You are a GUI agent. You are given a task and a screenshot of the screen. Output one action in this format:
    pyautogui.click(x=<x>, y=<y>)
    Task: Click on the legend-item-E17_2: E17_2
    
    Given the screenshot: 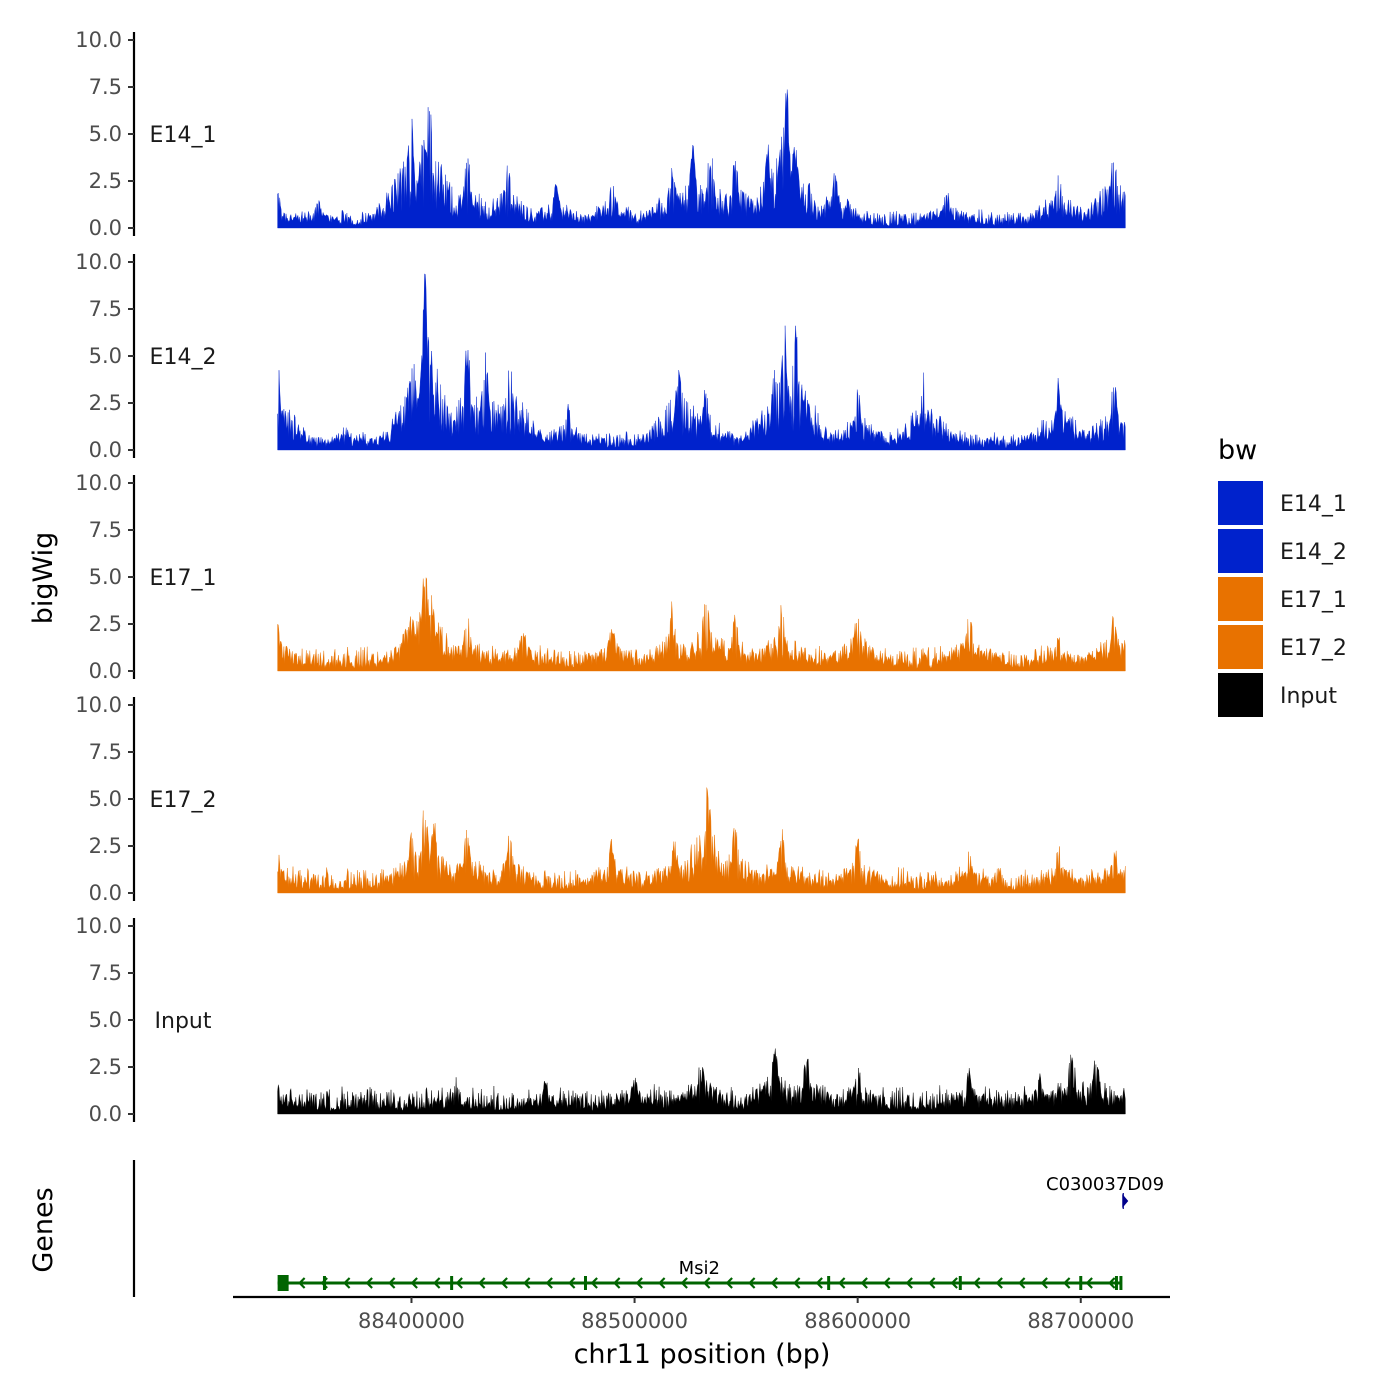 What is the action you would take?
    pyautogui.click(x=1282, y=647)
    